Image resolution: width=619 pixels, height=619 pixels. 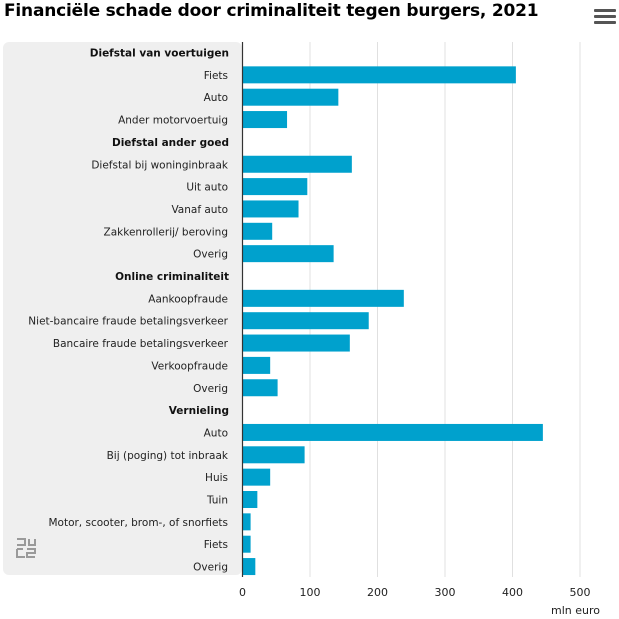 What do you see at coordinates (141, 344) in the screenshot?
I see `category-label: Bancaire fraude betalingsverkeer` at bounding box center [141, 344].